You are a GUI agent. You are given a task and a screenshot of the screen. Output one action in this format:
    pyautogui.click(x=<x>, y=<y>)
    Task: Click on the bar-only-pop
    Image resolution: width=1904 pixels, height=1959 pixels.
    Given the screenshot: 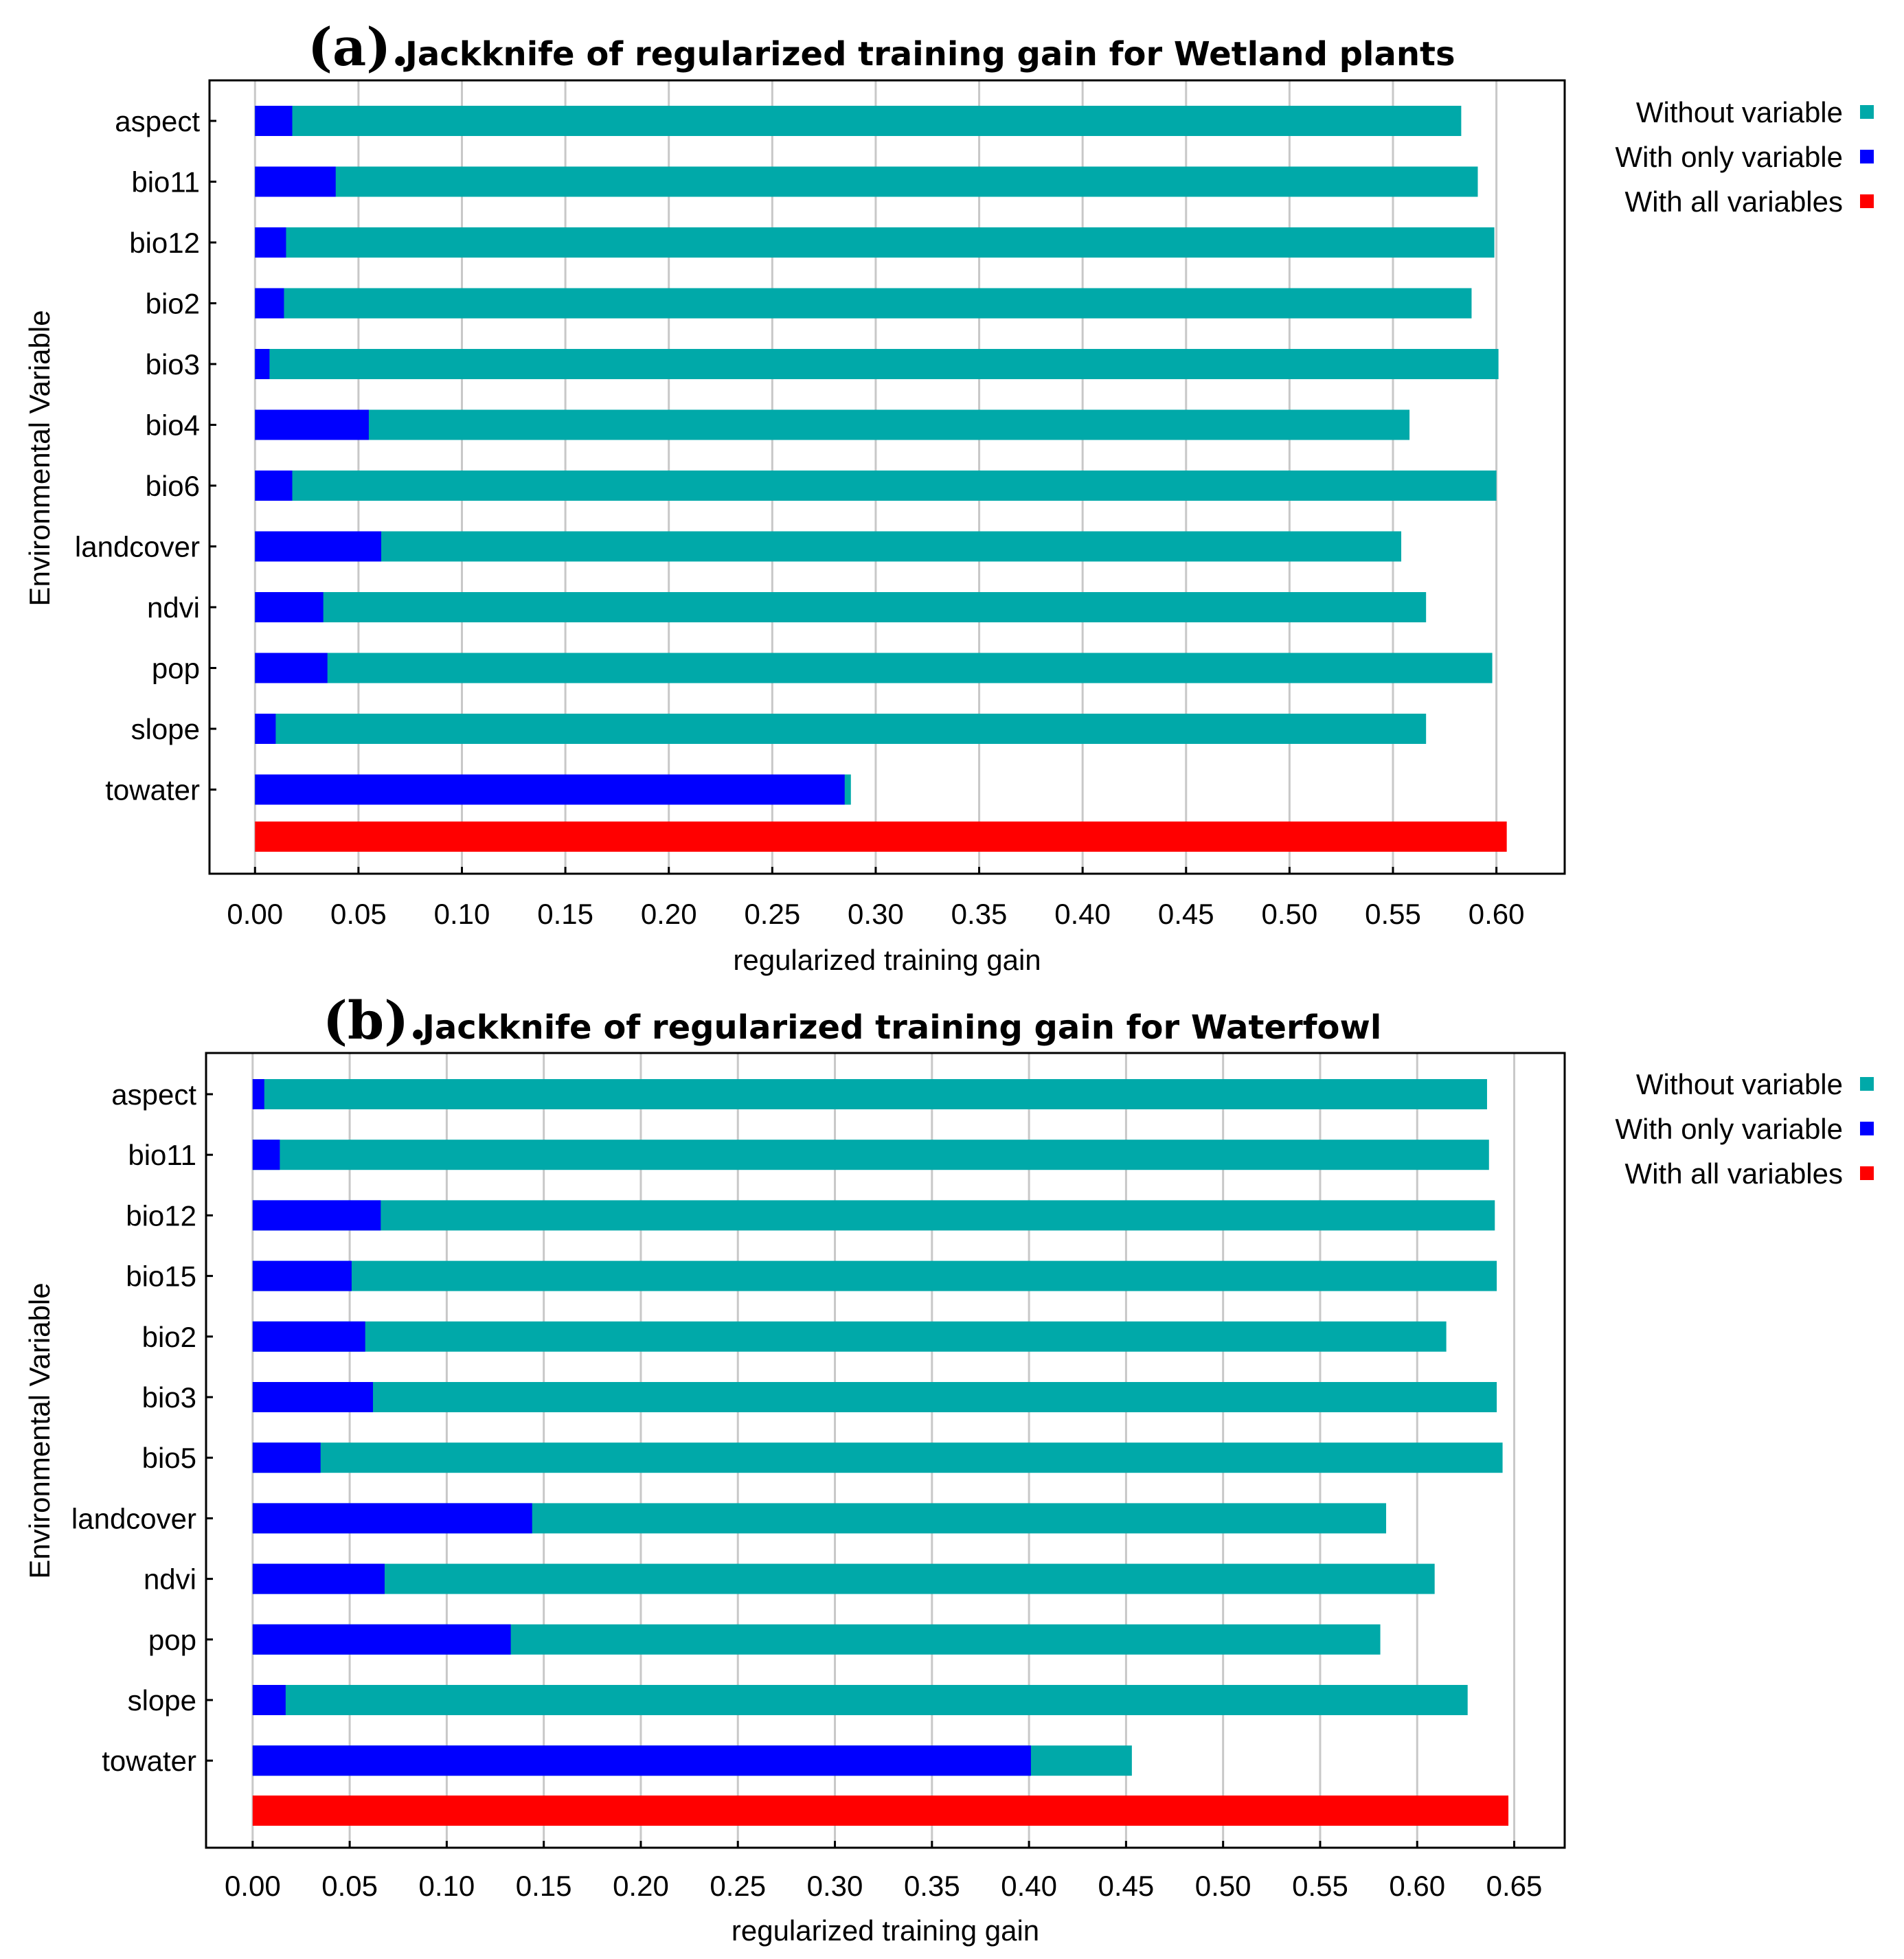 What is the action you would take?
    pyautogui.click(x=381, y=1639)
    